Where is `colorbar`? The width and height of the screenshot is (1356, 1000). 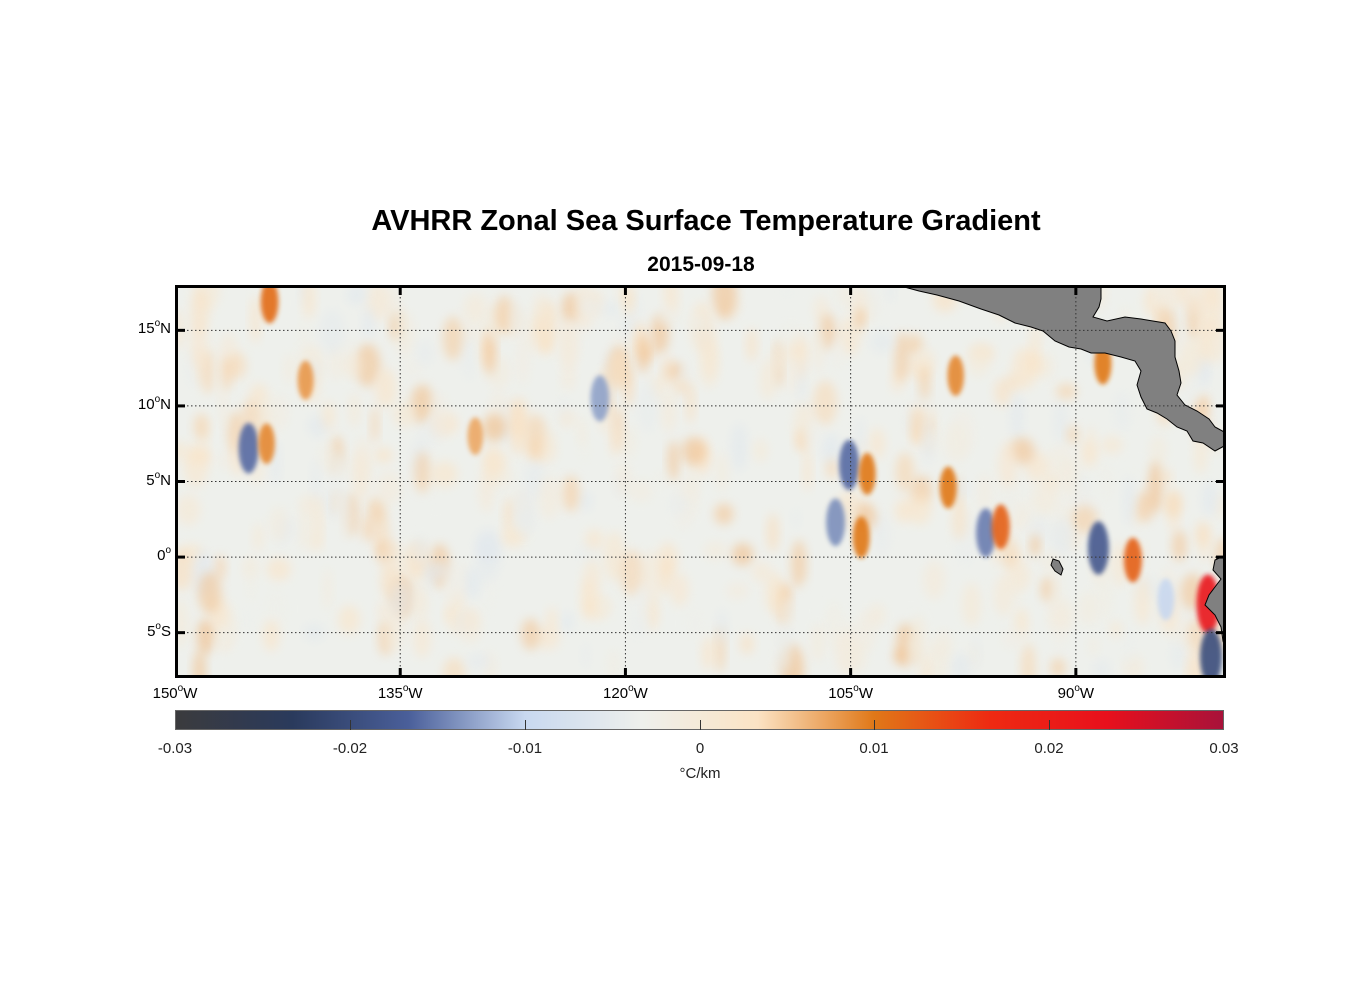
colorbar is located at coordinates (699, 720).